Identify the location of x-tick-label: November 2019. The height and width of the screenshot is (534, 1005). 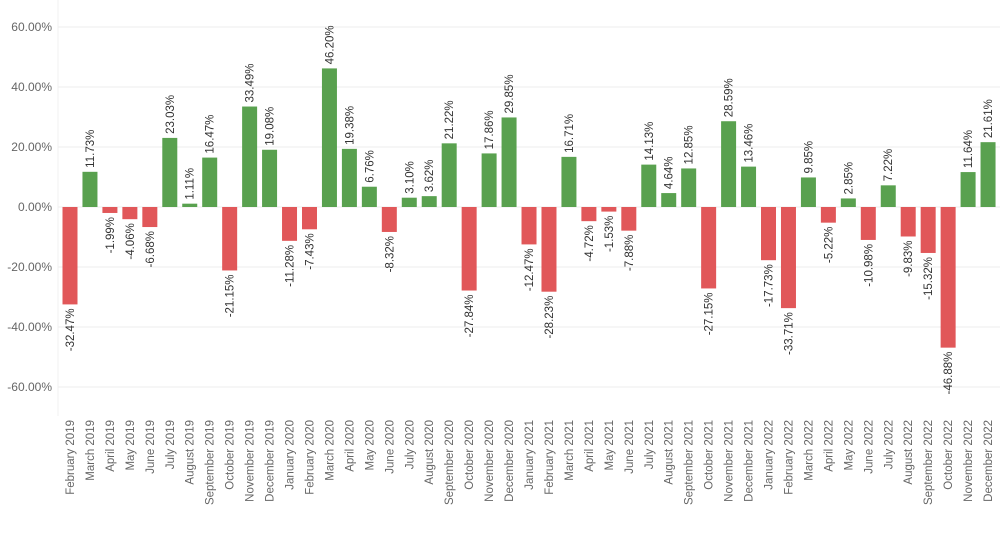
(251, 461).